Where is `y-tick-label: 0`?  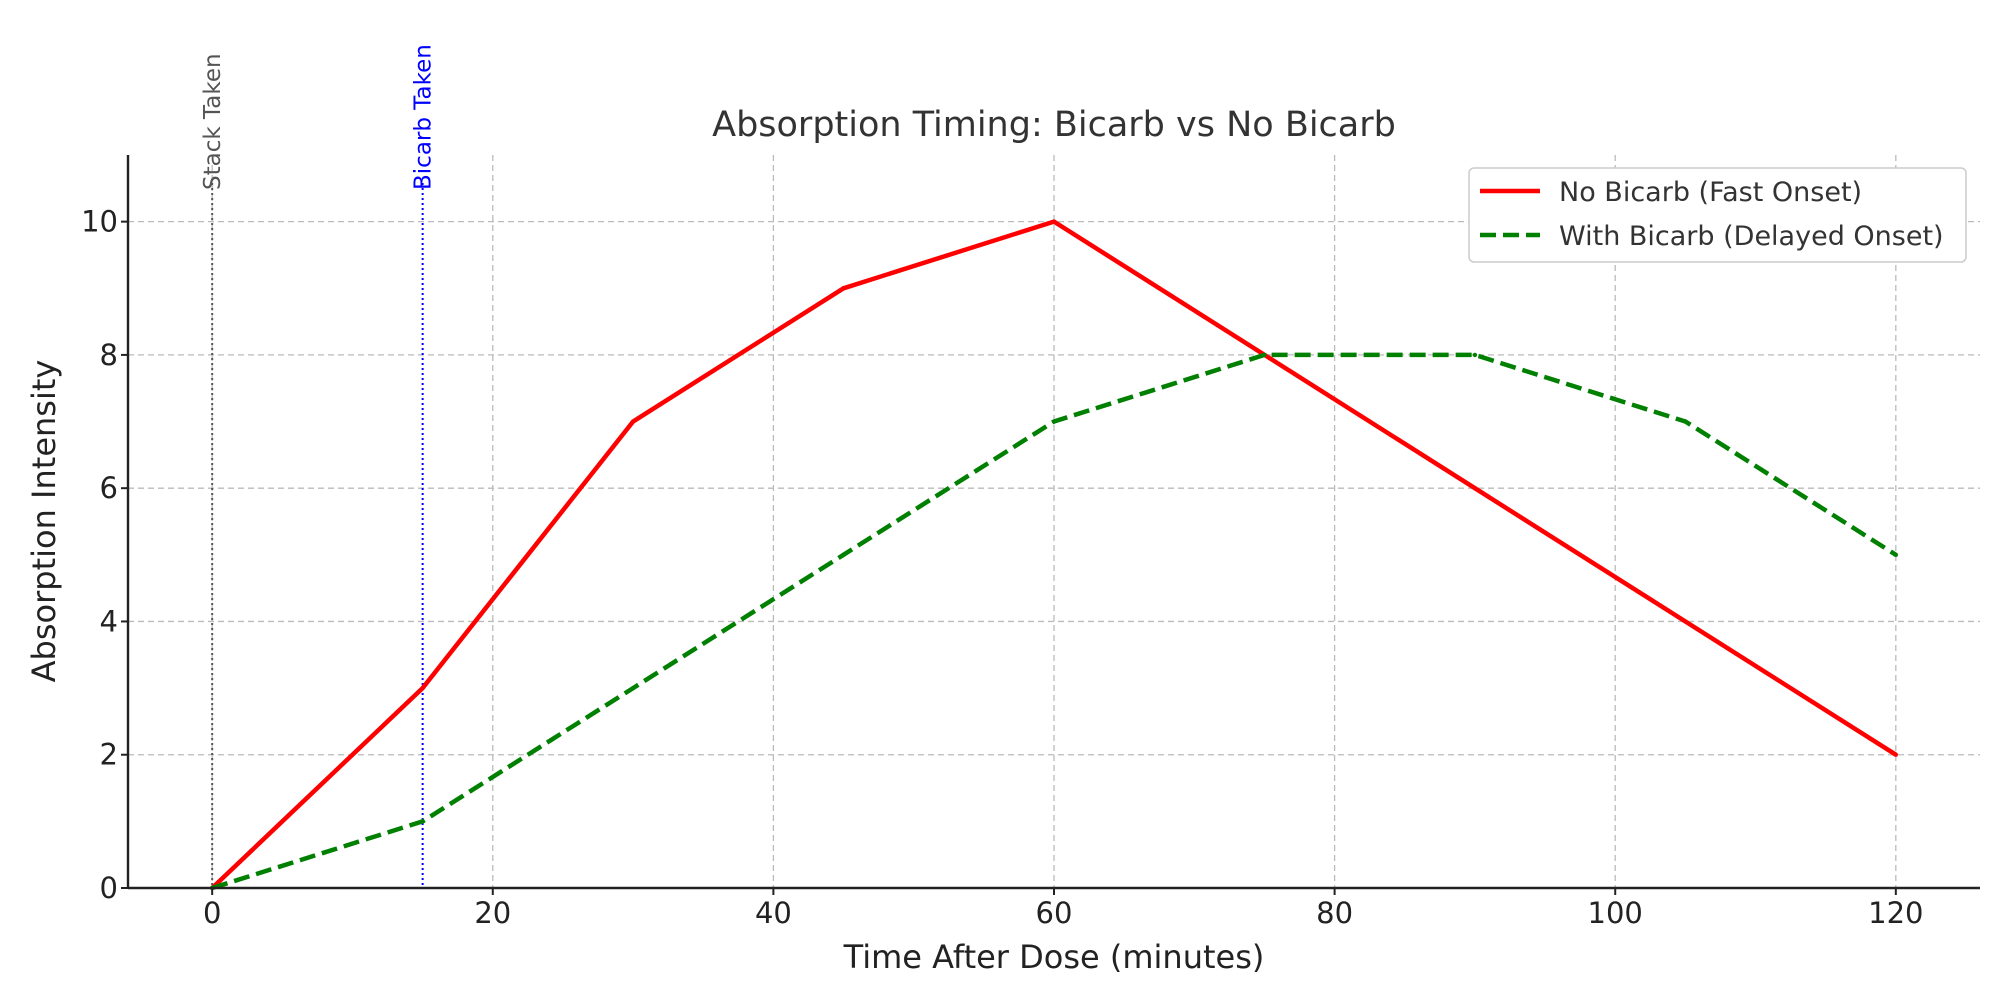 y-tick-label: 0 is located at coordinates (109, 888).